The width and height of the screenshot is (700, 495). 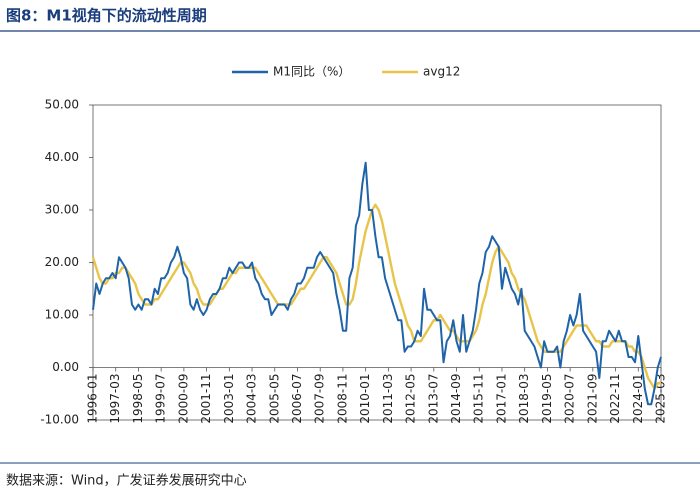 I want to click on x-tick-label: 2000-09, so click(x=183, y=399).